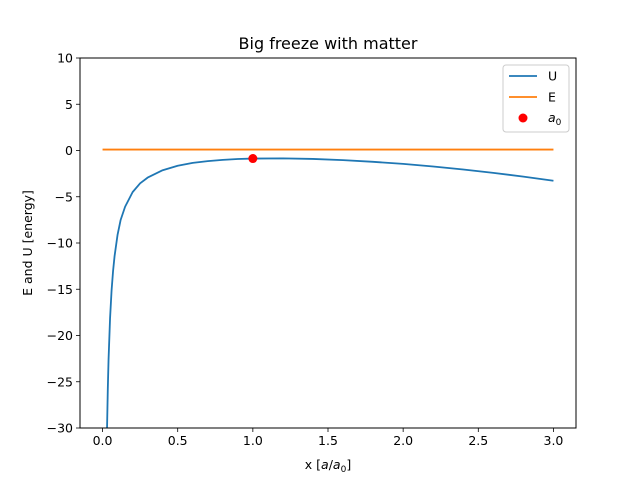 Image resolution: width=640 pixels, height=480 pixels. Describe the element at coordinates (69, 104) in the screenshot. I see `y-tick-label: 5` at that location.